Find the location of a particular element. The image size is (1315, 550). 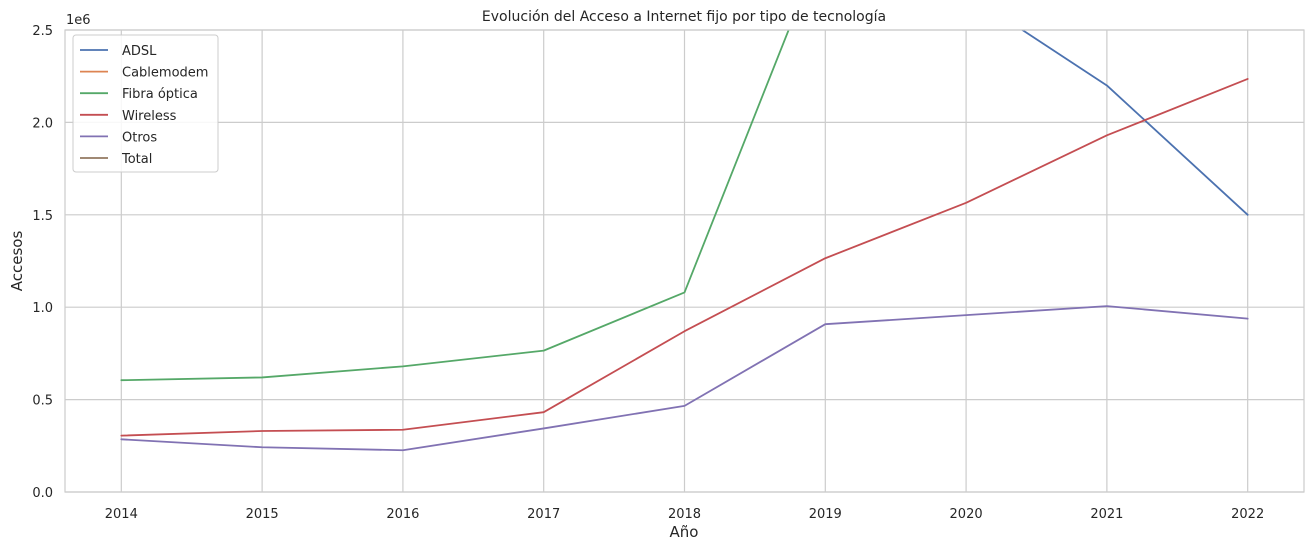

y-tick-label: 0.0 is located at coordinates (42, 493).